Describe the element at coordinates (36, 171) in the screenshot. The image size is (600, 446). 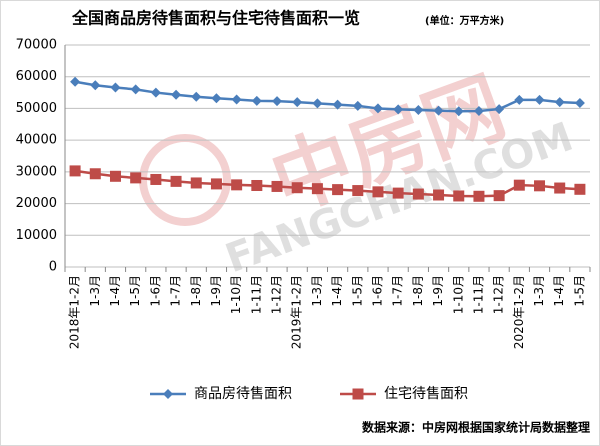
I see `y-tick-label: 30000` at that location.